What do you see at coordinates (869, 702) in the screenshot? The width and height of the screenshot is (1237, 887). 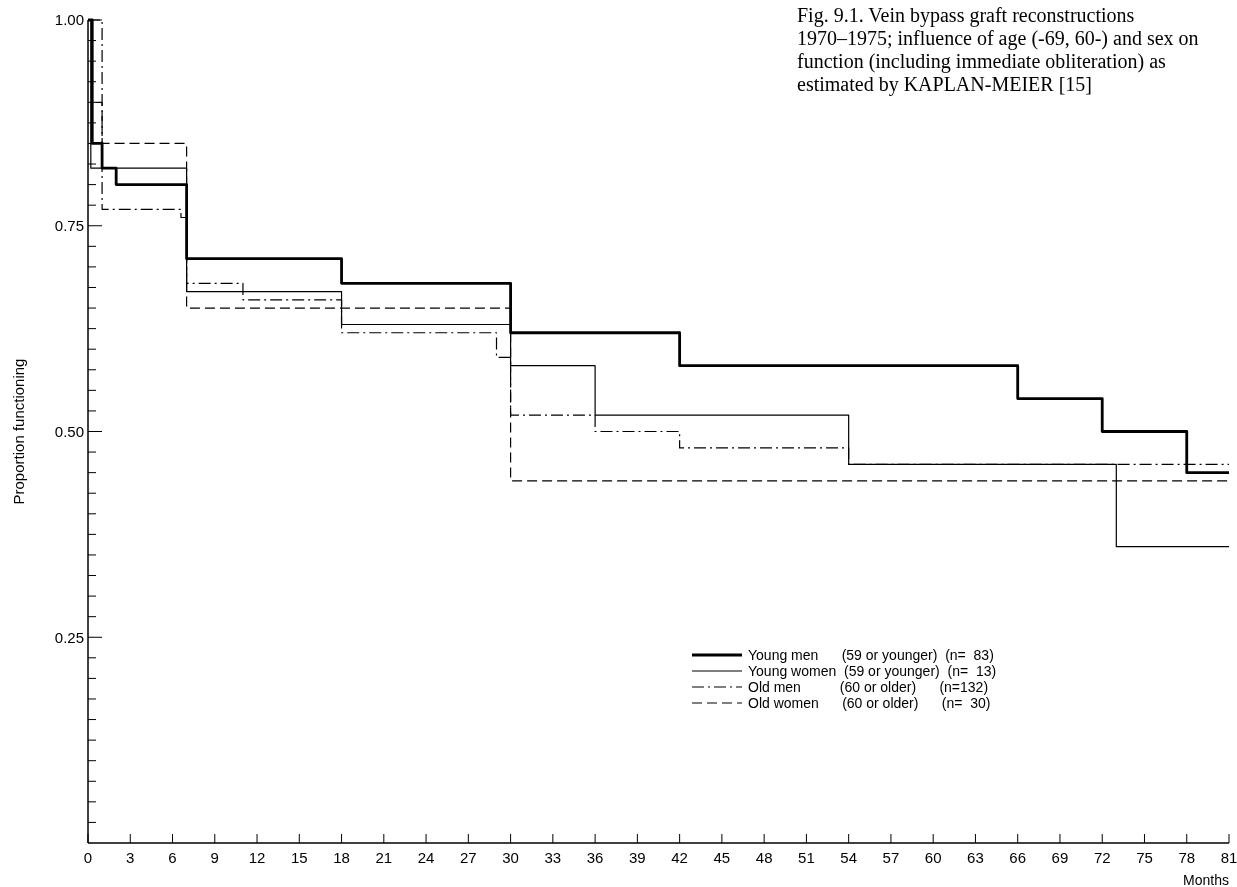 I see `legend-label: Old women (60 or older) (n= 30)` at bounding box center [869, 702].